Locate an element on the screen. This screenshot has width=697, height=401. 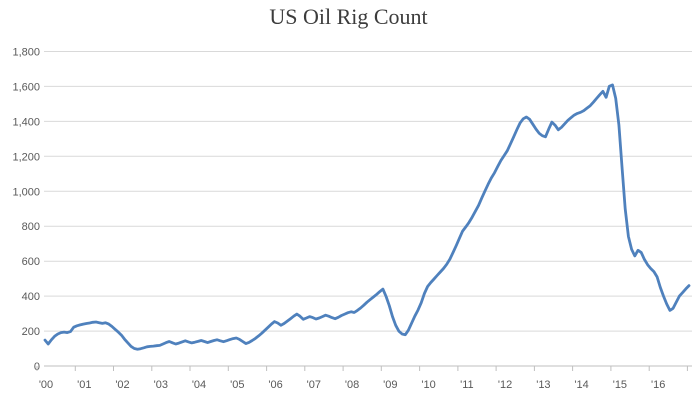
y-tick-label: 1,400 is located at coordinates (26, 122).